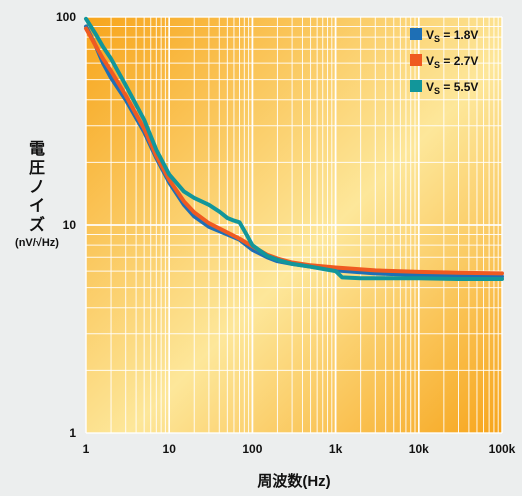 The height and width of the screenshot is (496, 522). Describe the element at coordinates (36, 206) in the screenshot. I see `y-axis-label-char: イ` at that location.